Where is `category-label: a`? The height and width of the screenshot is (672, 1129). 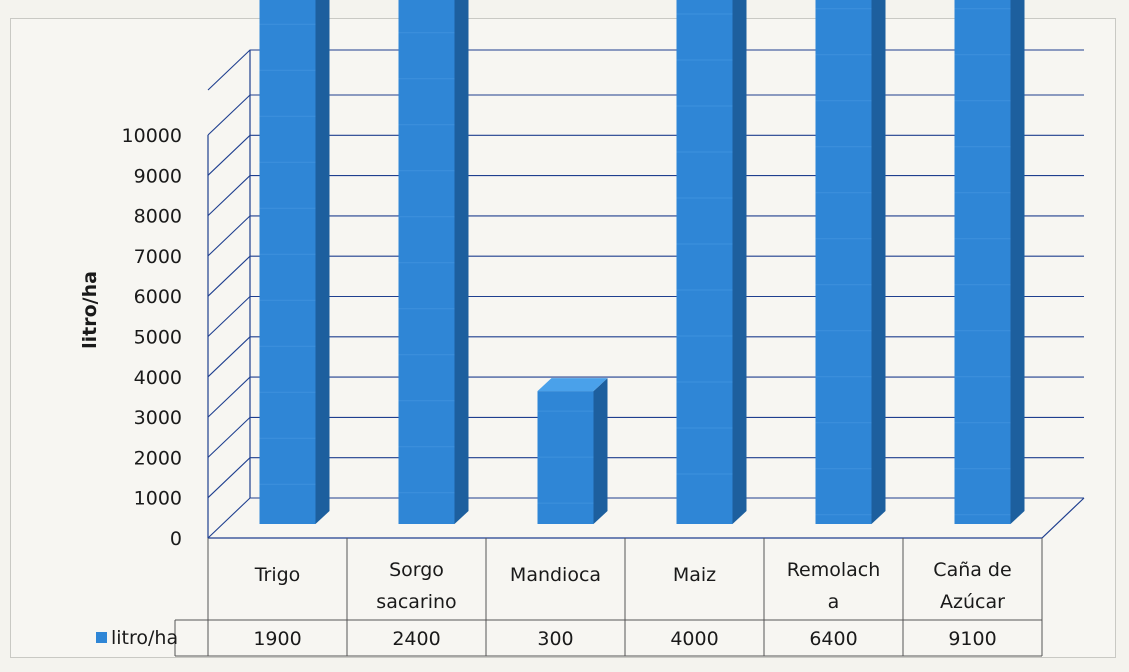
category-label: a is located at coordinates (834, 602).